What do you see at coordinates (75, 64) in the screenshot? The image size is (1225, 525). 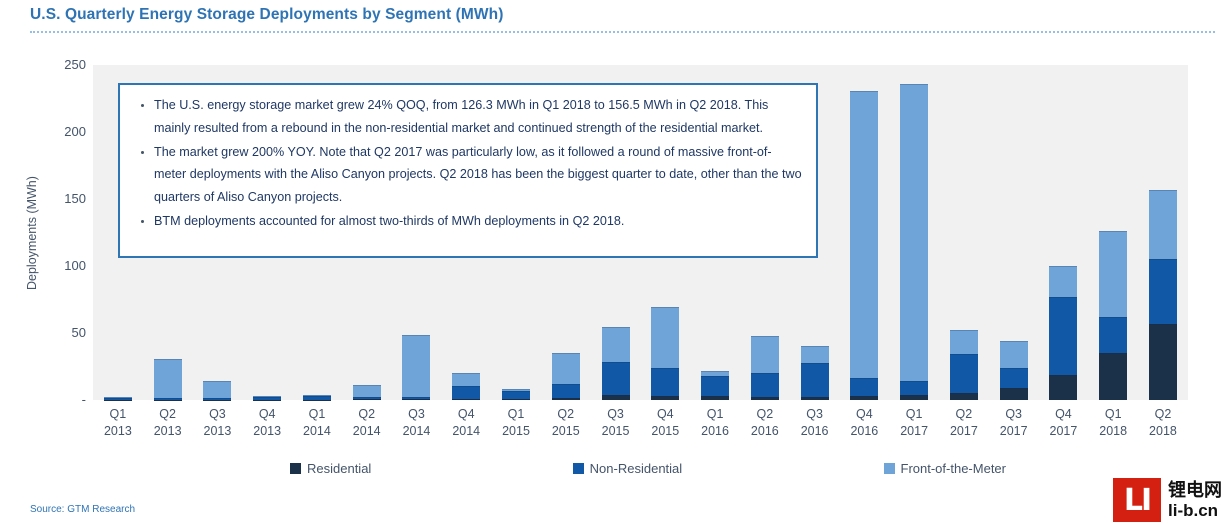 I see `y-tick-250: 250` at bounding box center [75, 64].